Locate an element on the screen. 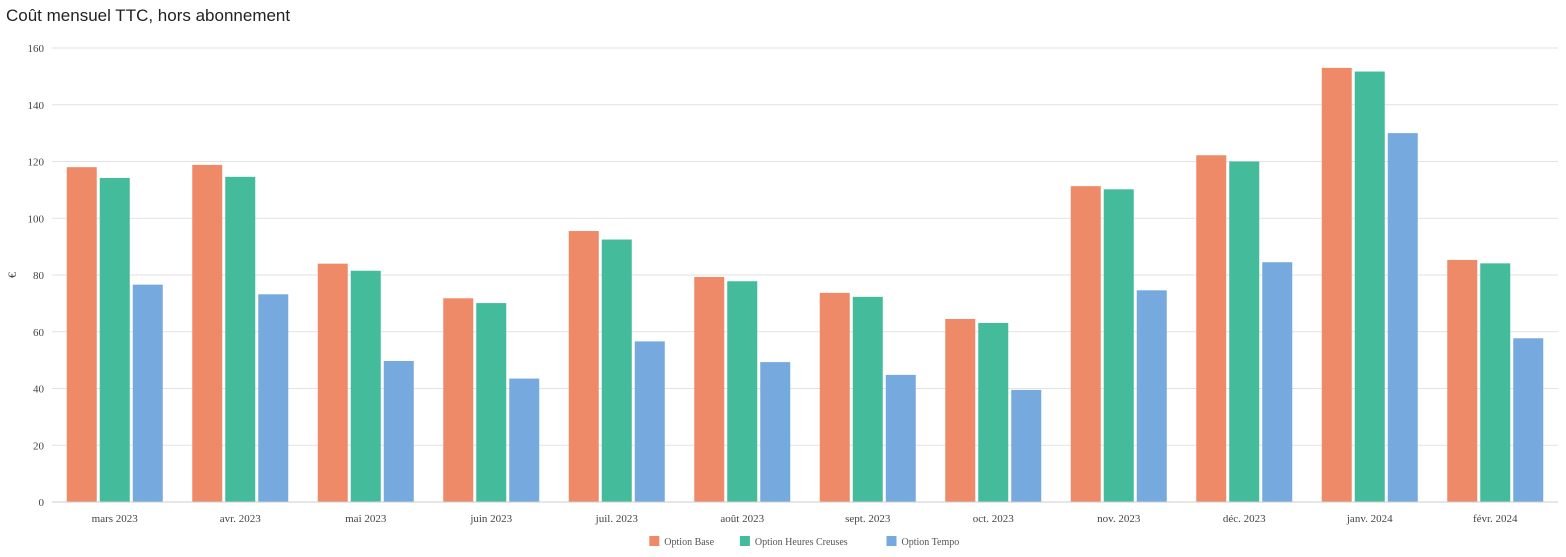 This screenshot has width=1566, height=557. y-axis-ticks: 0 20 40 60 80 100 120 140 160 is located at coordinates (36, 276).